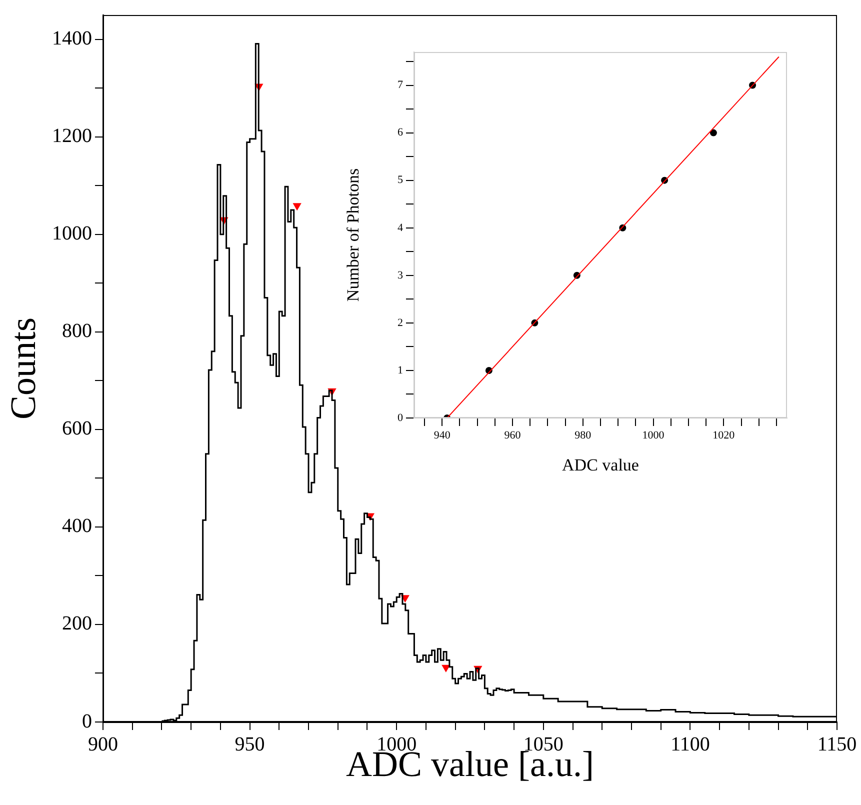 This screenshot has width=861, height=805. I want to click on y-axis-title: Number of Photons, so click(353, 235).